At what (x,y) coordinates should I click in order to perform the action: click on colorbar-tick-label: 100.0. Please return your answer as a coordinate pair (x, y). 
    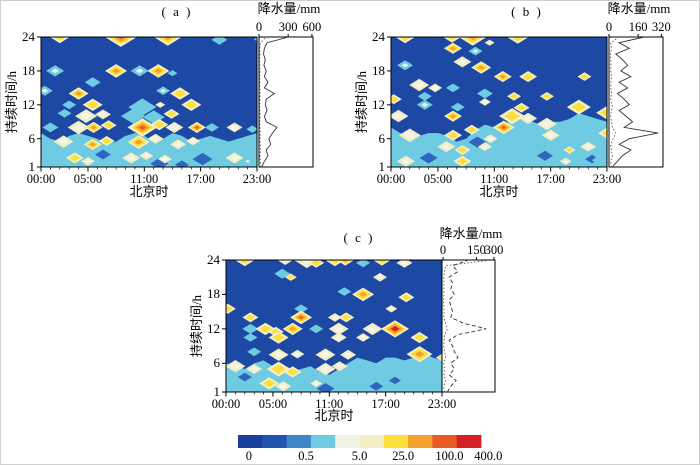
    Looking at the image, I should click on (449, 456).